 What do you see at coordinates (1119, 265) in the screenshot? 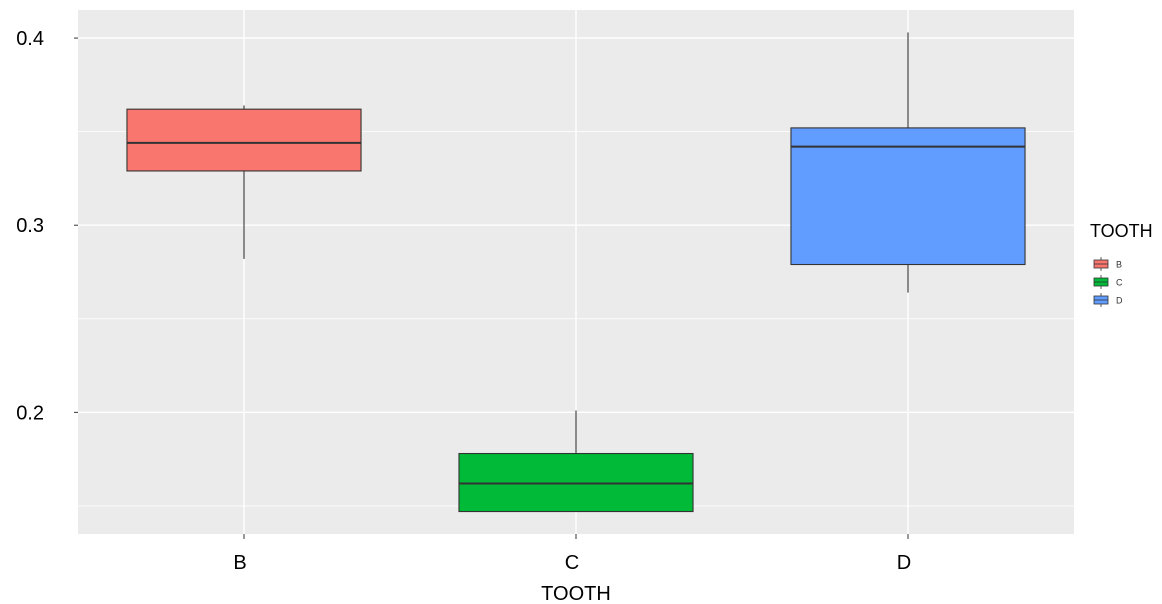
I see `legend-label: B` at bounding box center [1119, 265].